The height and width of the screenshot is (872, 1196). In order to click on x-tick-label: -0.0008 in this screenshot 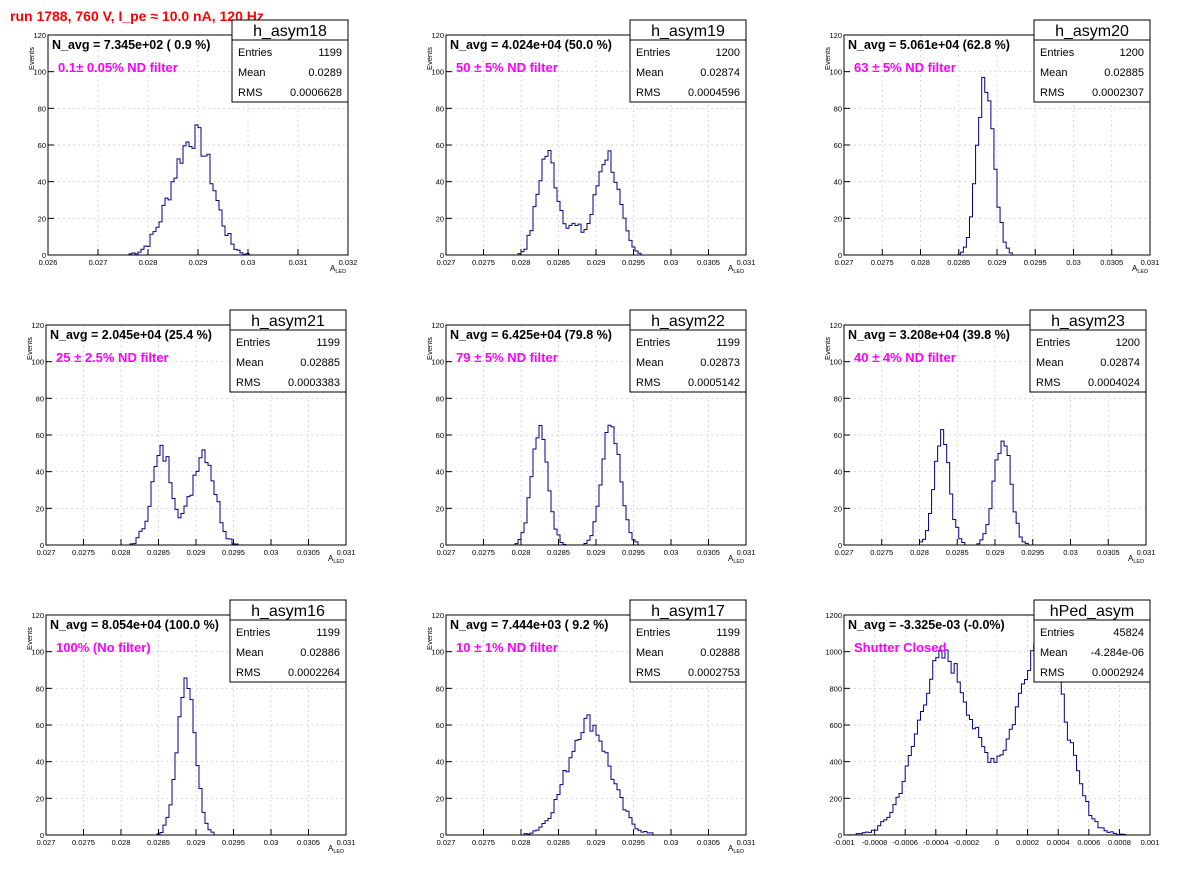, I will do `click(874, 842)`.